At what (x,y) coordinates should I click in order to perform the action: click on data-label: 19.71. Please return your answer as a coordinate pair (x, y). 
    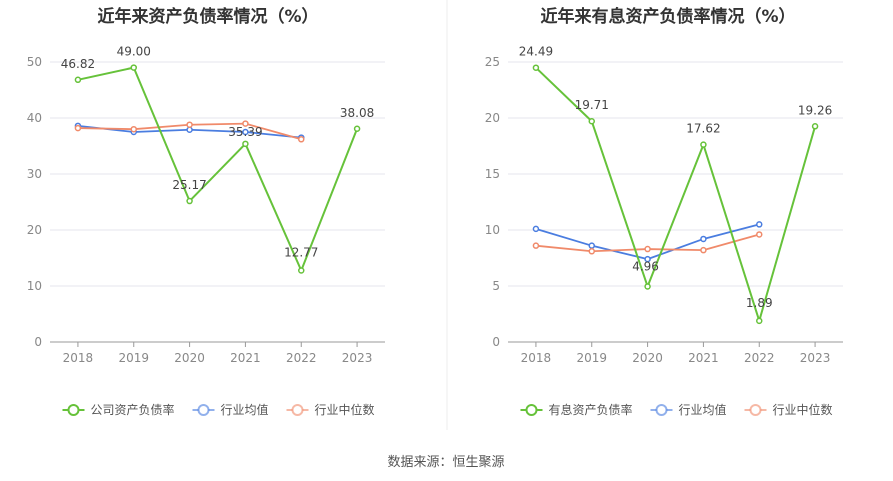
    Looking at the image, I should click on (592, 105).